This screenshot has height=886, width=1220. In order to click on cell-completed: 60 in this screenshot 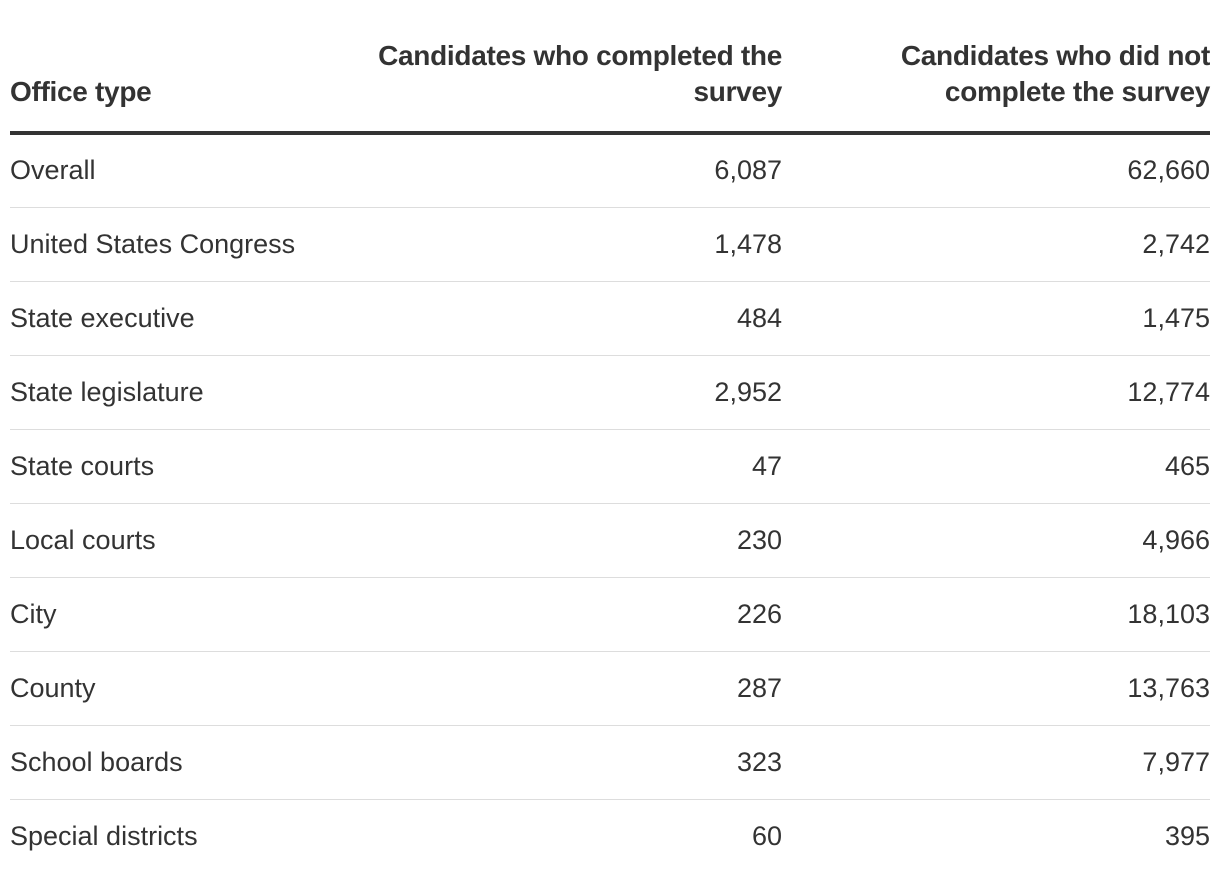, I will do `click(766, 835)`.